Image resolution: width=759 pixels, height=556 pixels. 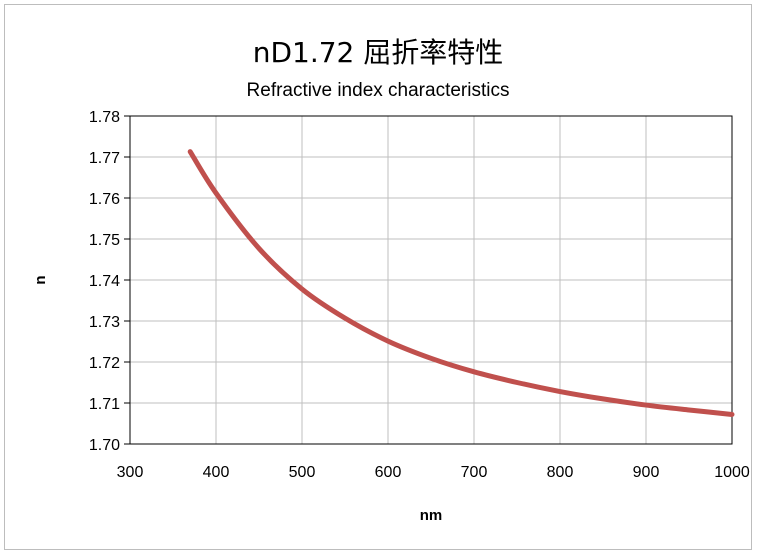 What do you see at coordinates (104, 240) in the screenshot?
I see `y-tick-label: 1.75` at bounding box center [104, 240].